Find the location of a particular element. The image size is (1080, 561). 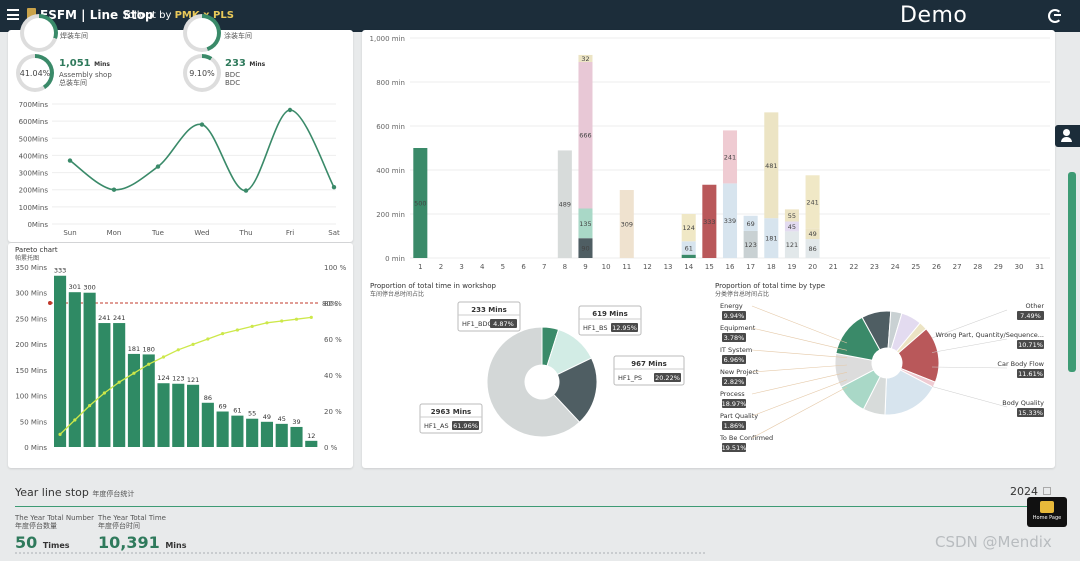

watermark: CSDN @Mendix is located at coordinates (993, 542).